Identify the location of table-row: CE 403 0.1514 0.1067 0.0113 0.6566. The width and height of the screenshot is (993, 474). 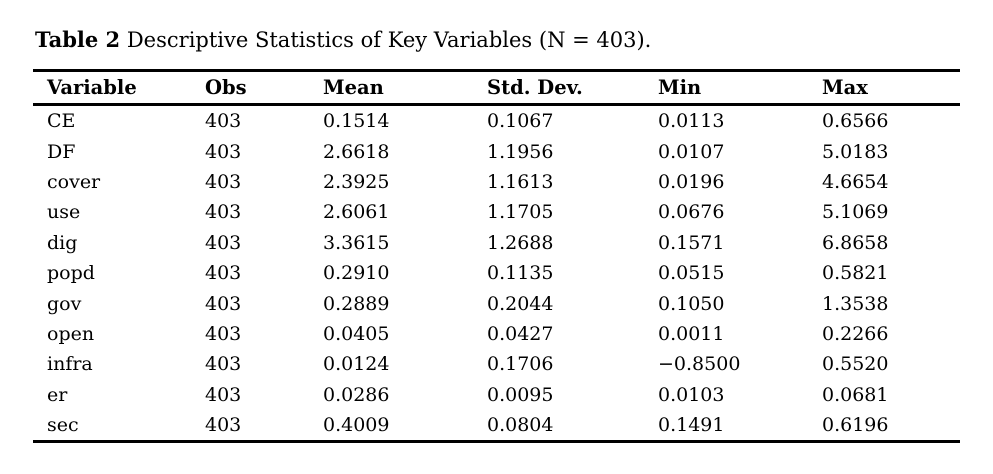
(496, 121).